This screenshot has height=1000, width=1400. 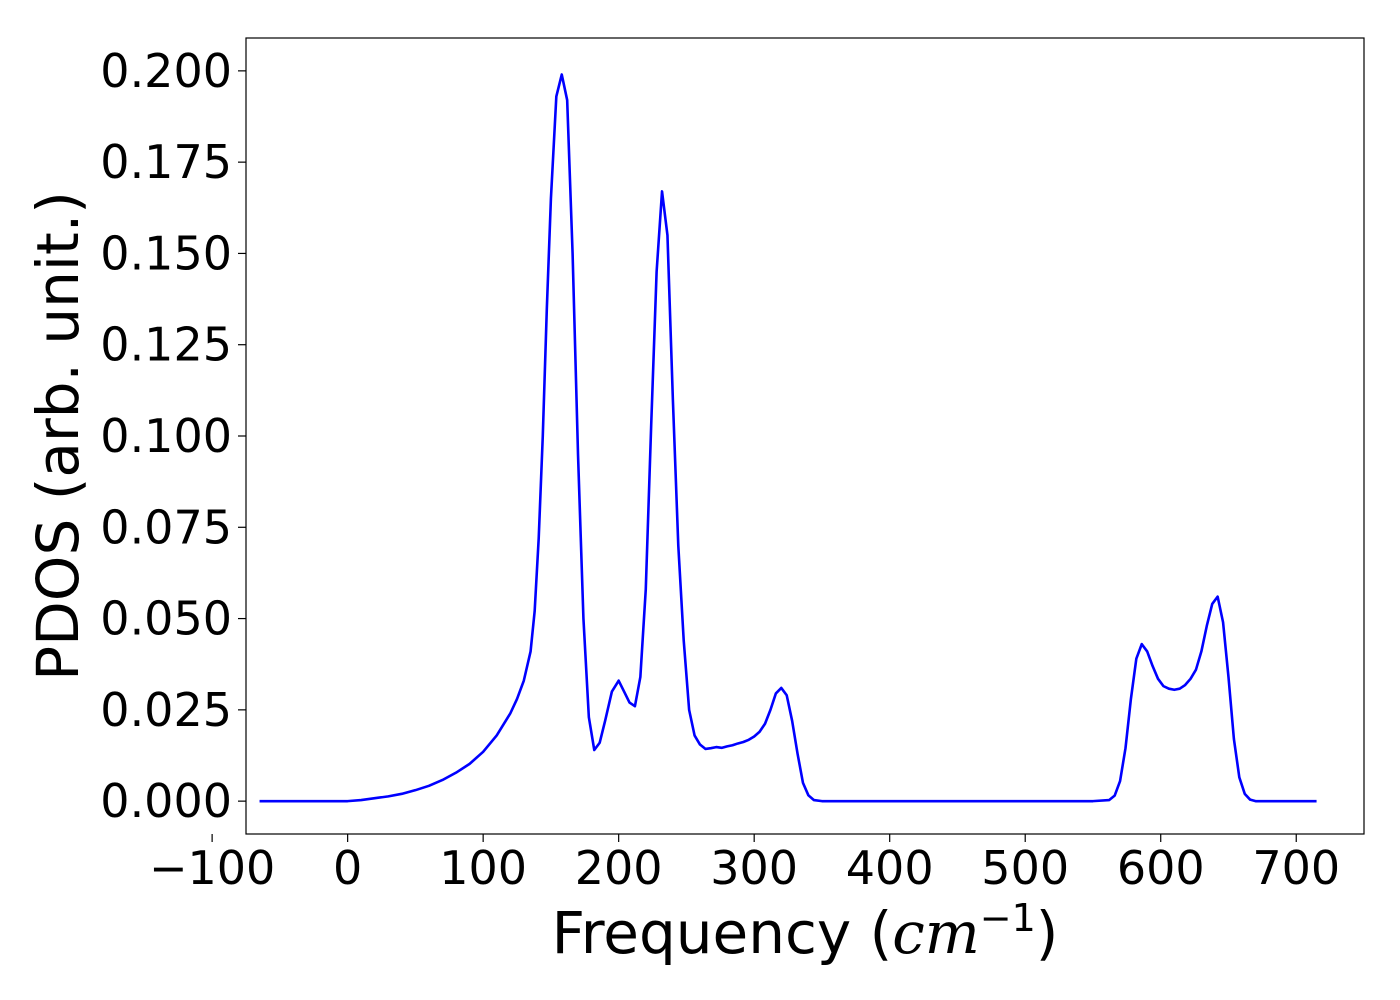 What do you see at coordinates (1161, 868) in the screenshot?
I see `x-tick-label: 600` at bounding box center [1161, 868].